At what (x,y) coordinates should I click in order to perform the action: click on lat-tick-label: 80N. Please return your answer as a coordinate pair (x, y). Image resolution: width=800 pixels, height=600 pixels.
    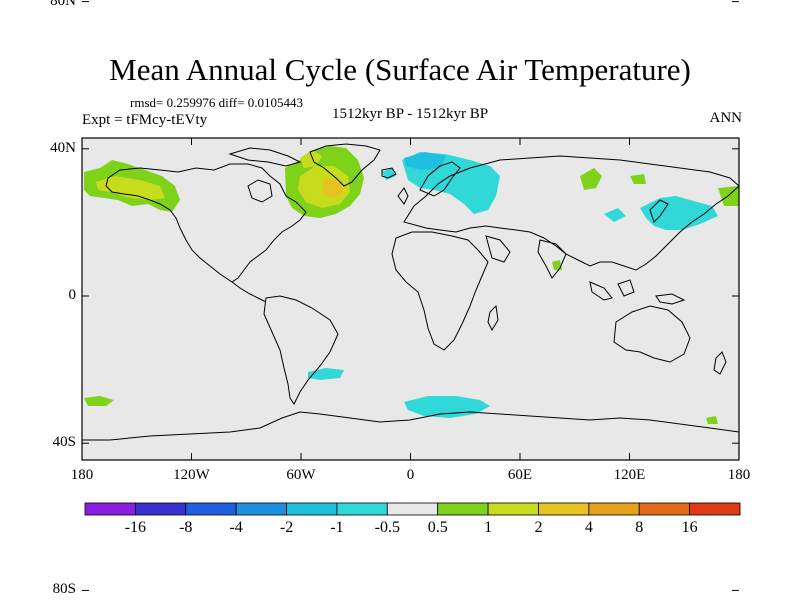
    Looking at the image, I should click on (63, 4).